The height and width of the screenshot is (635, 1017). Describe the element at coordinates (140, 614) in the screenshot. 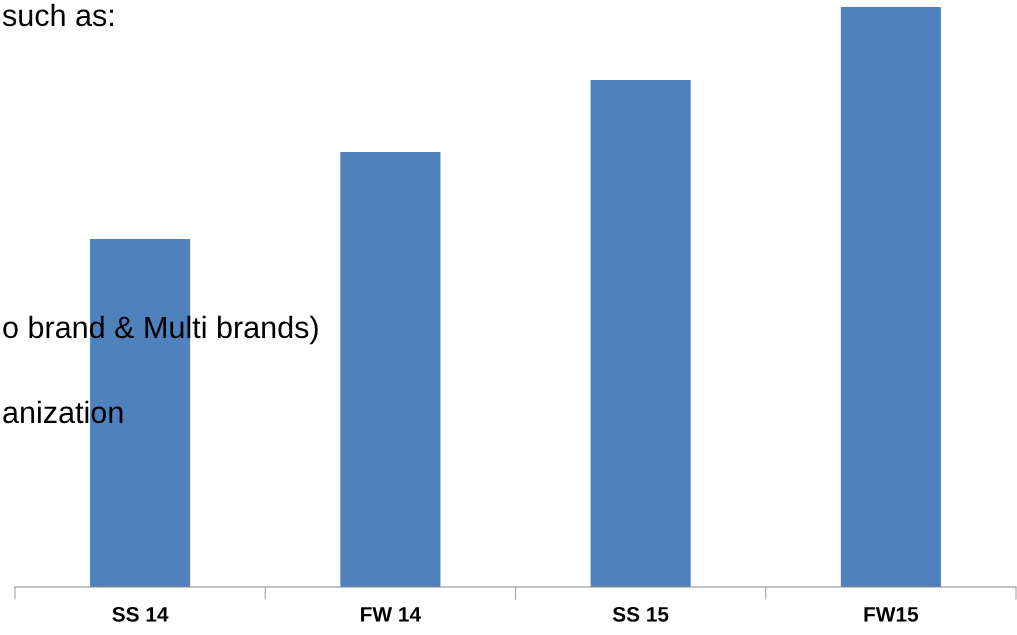

I see `x-tick-label: SS 14` at that location.